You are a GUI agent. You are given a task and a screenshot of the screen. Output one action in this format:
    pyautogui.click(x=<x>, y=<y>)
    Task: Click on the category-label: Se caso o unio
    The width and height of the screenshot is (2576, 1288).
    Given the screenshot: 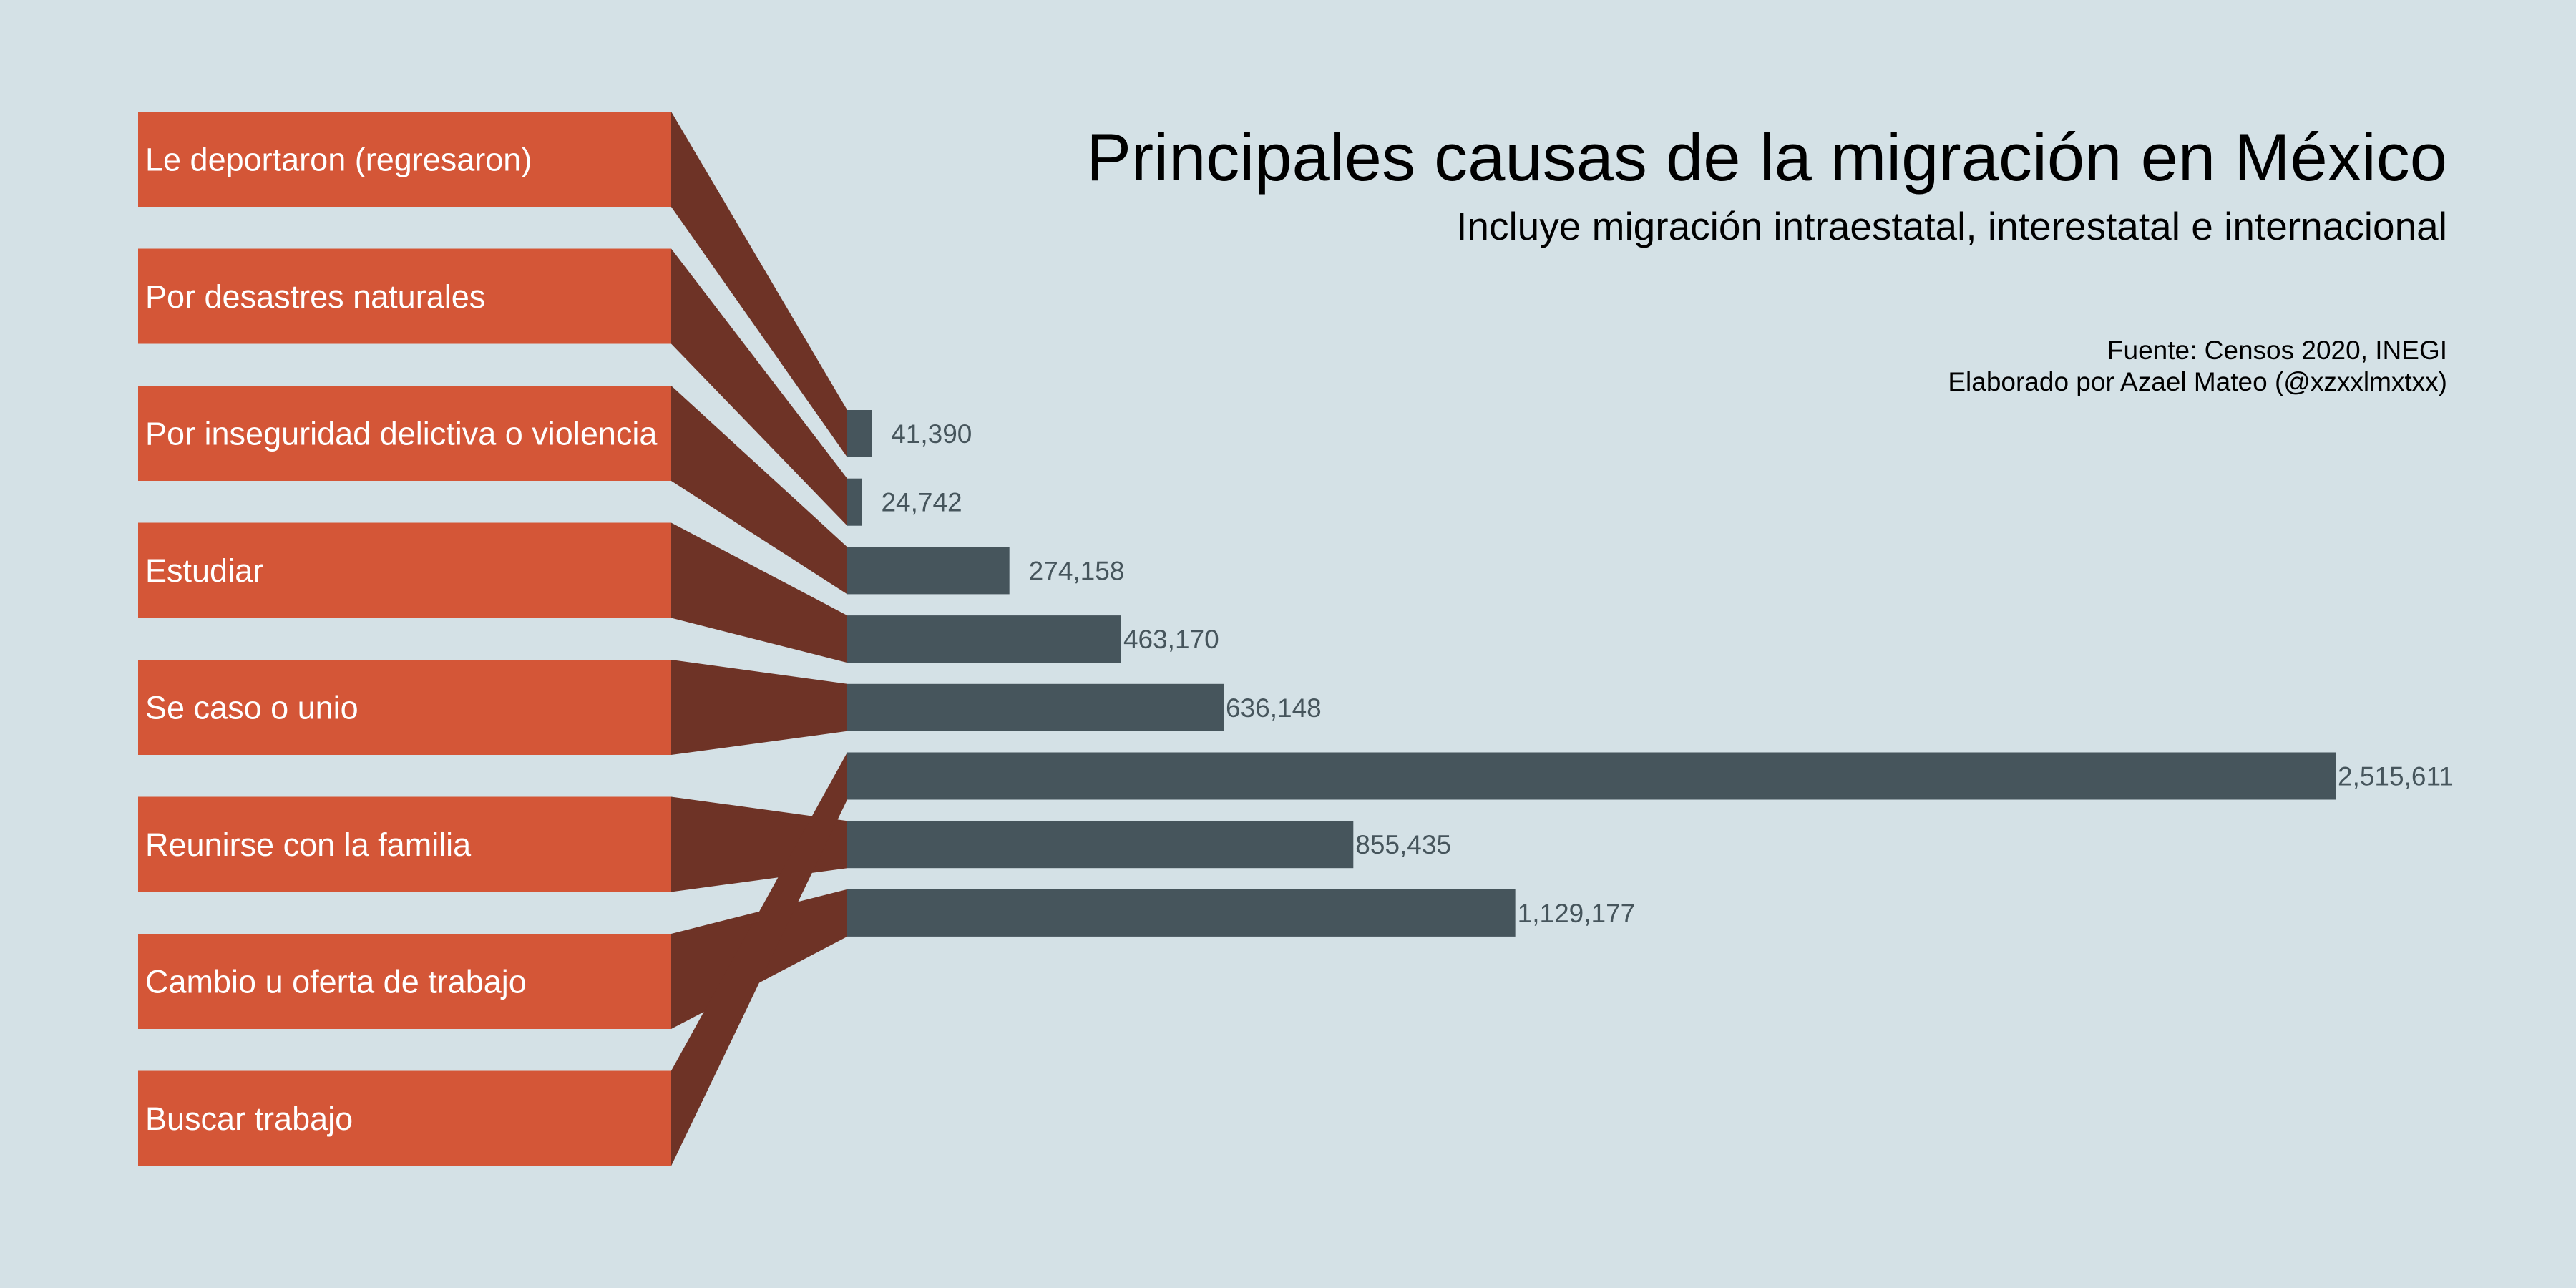 What is the action you would take?
    pyautogui.click(x=251, y=708)
    